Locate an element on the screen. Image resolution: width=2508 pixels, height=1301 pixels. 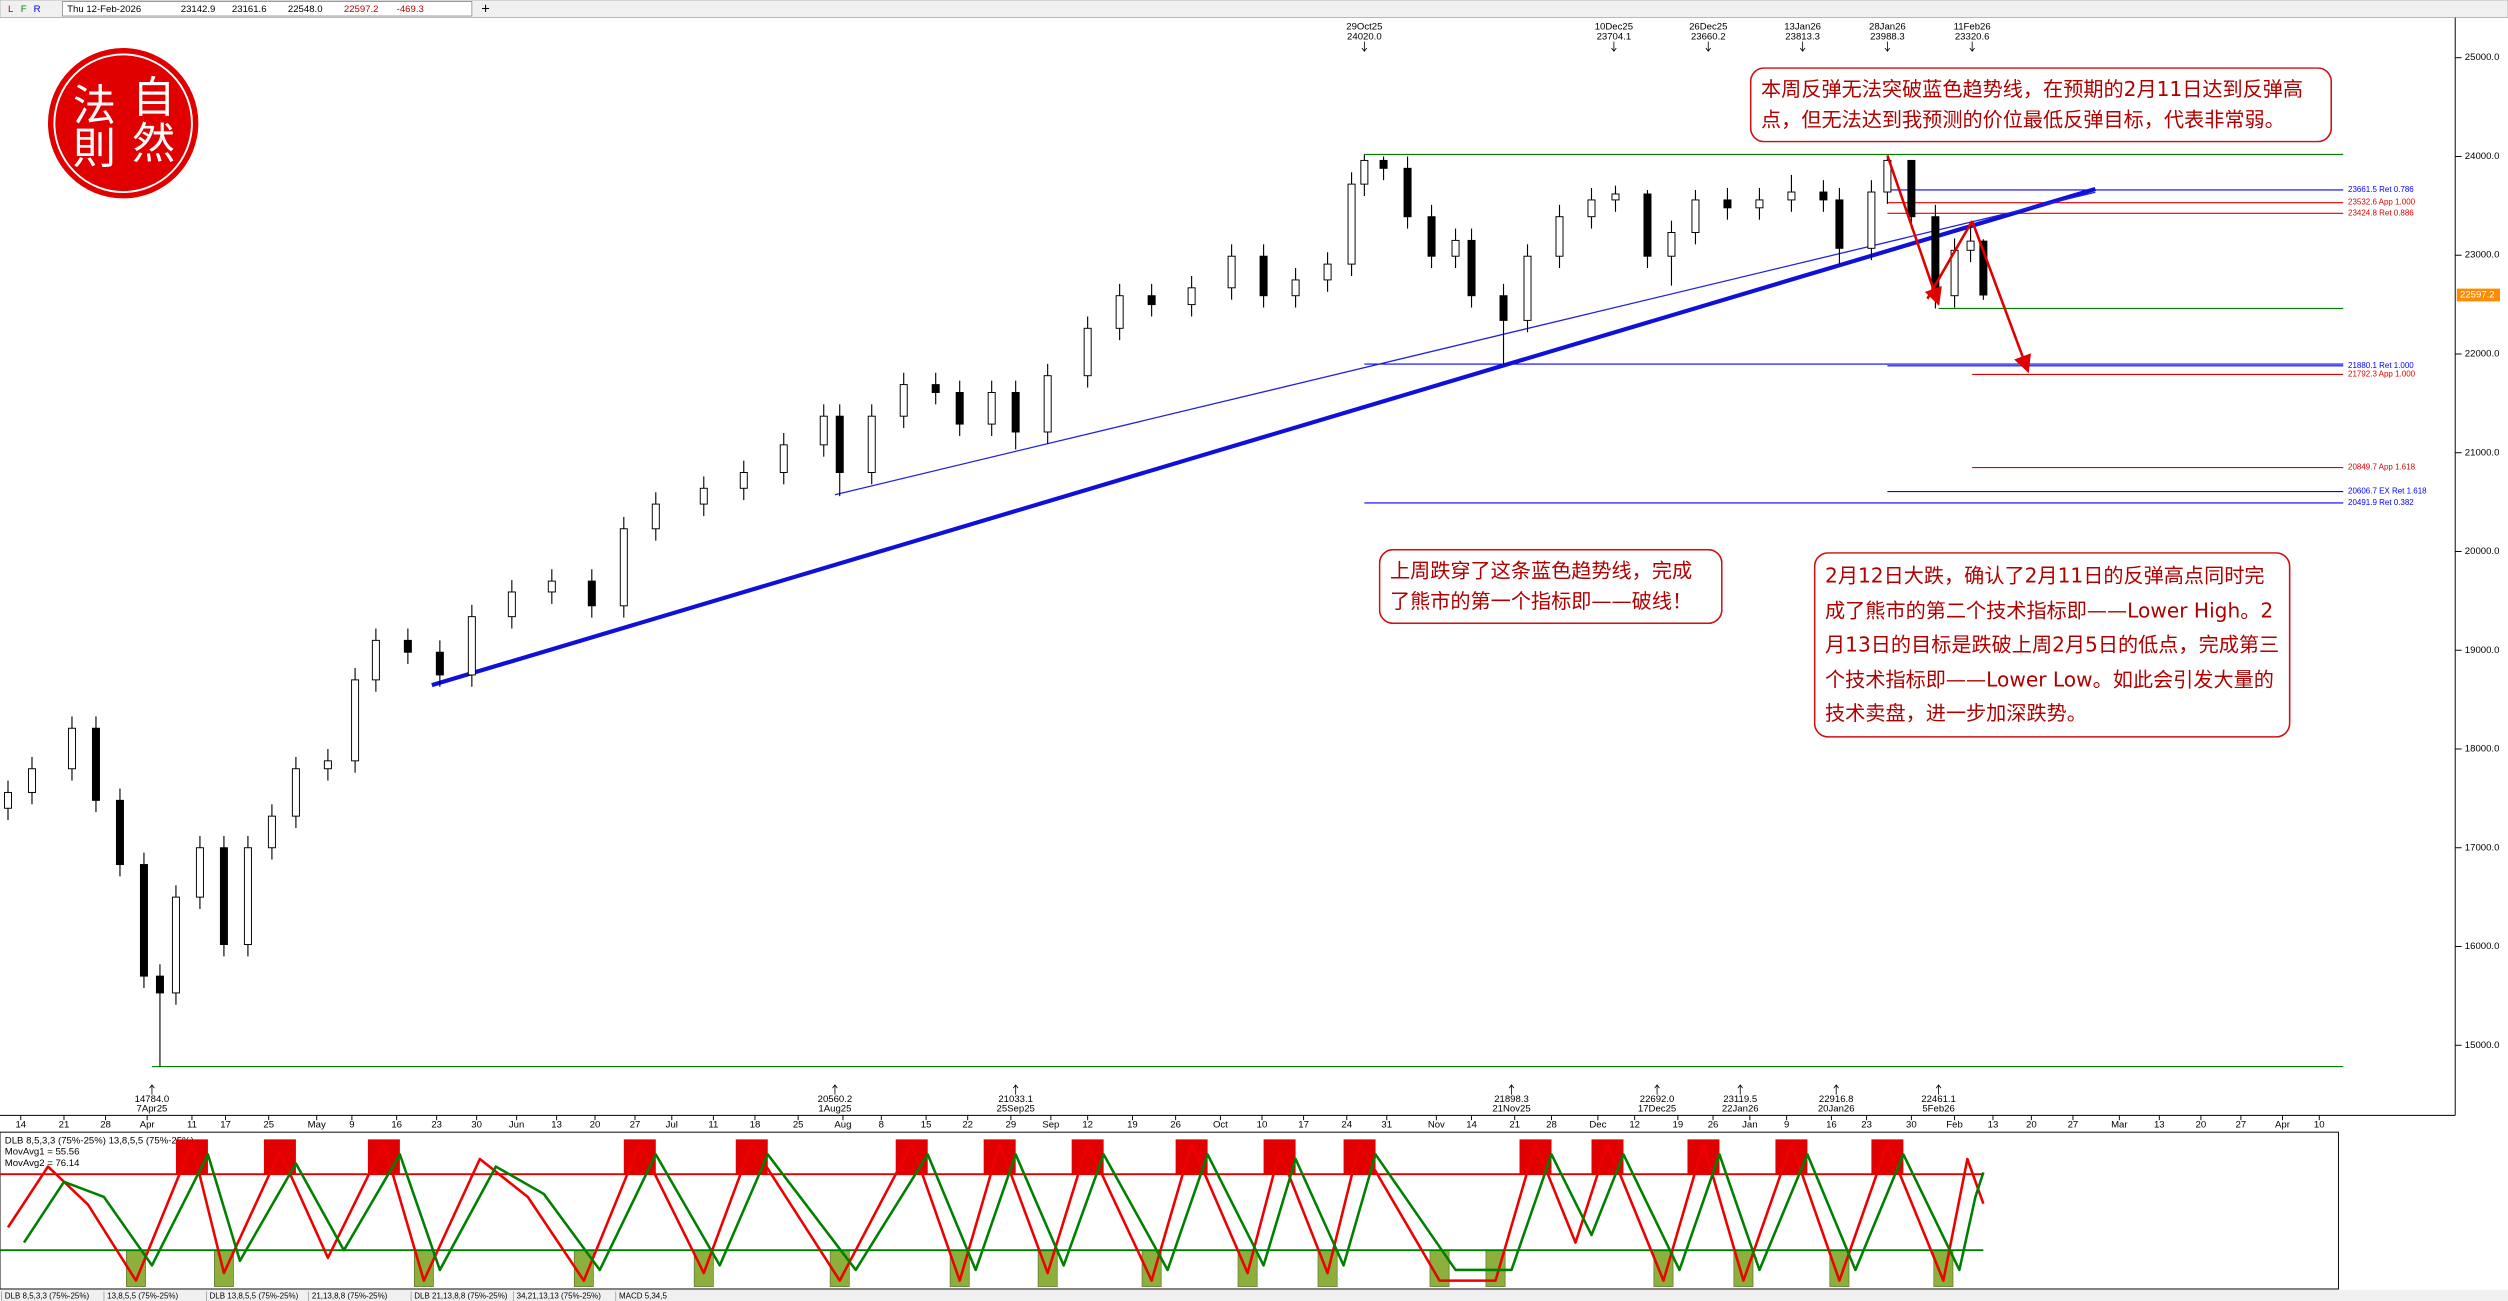
level-label: 23532.6 App 1.000 is located at coordinates (2382, 202).